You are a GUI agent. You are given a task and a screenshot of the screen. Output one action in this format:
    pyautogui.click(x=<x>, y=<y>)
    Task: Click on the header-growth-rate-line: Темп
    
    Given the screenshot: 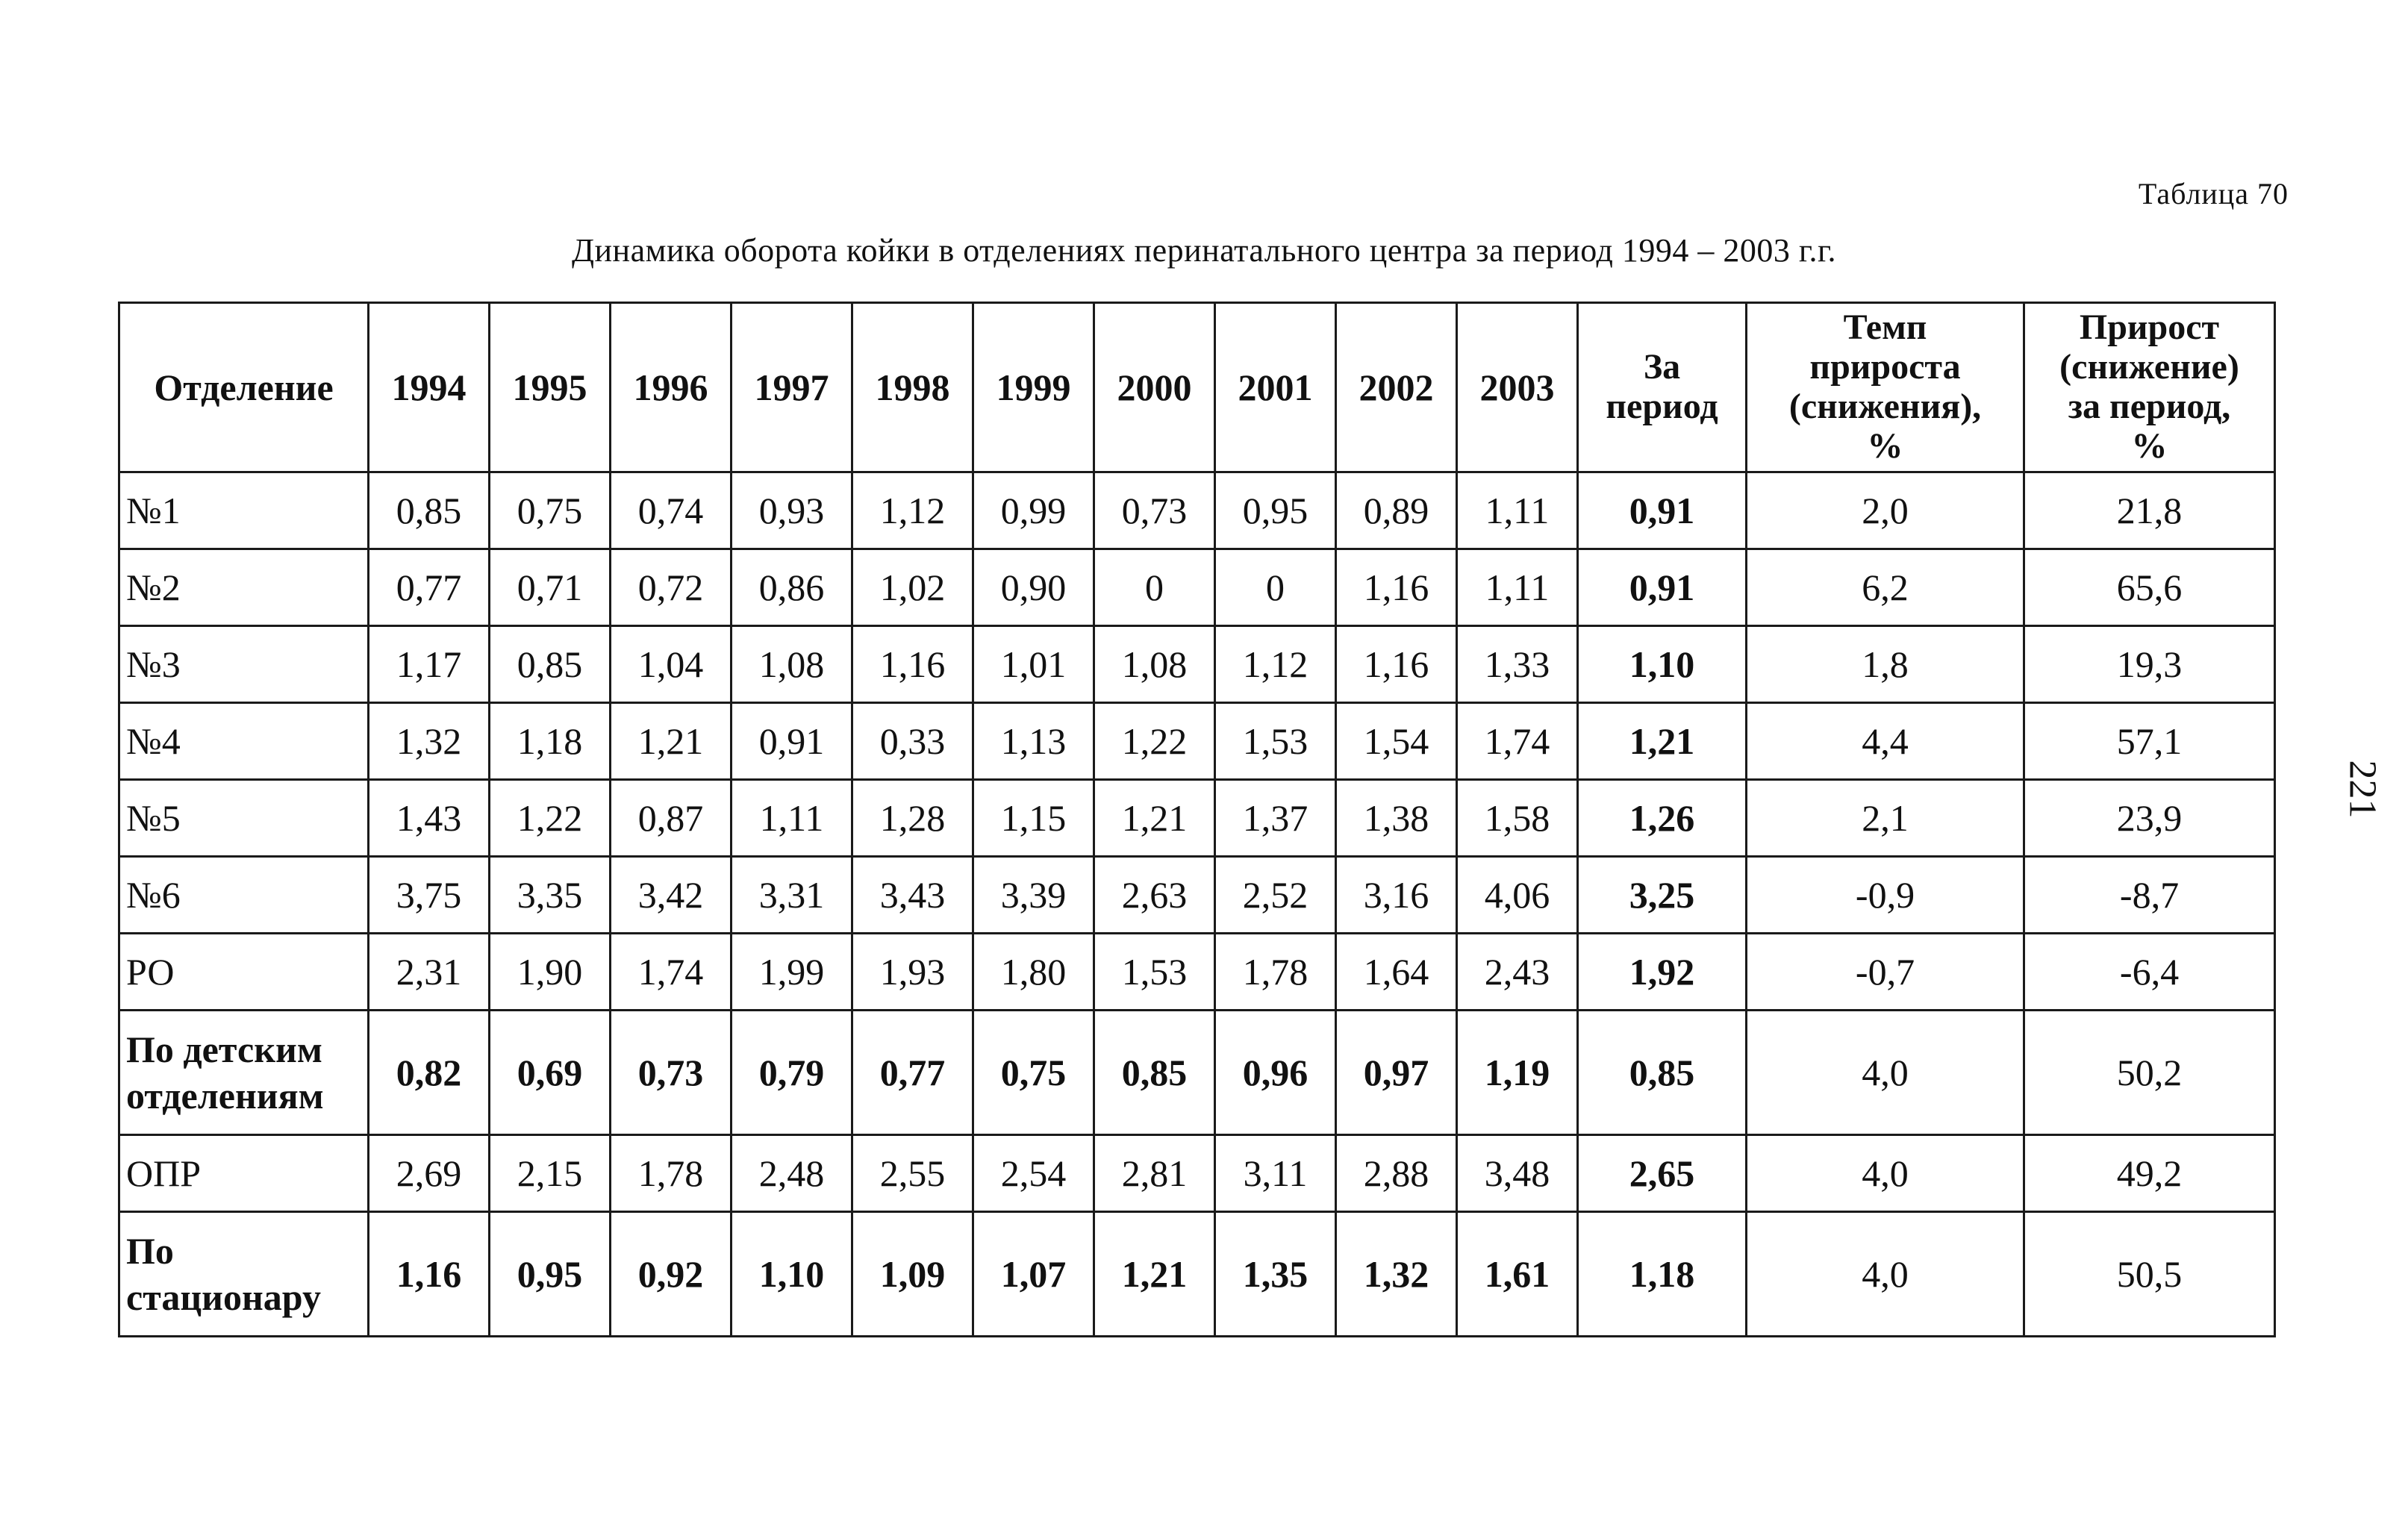 What is the action you would take?
    pyautogui.click(x=1885, y=327)
    